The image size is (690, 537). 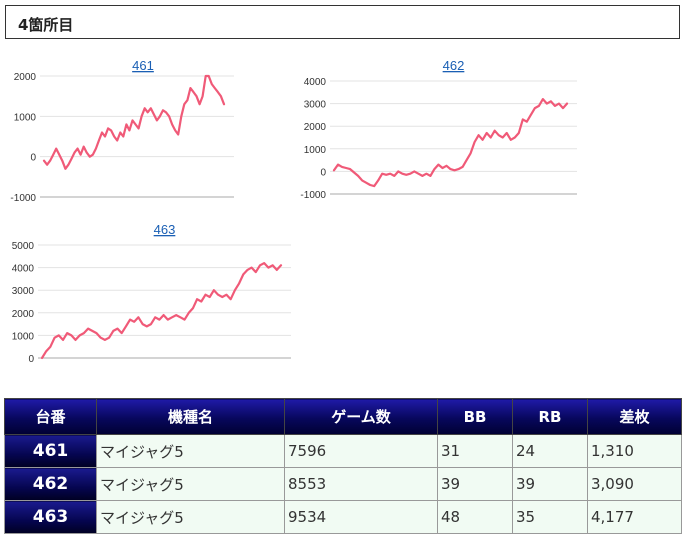 What do you see at coordinates (361, 451) in the screenshot?
I see `games-cell: 7596` at bounding box center [361, 451].